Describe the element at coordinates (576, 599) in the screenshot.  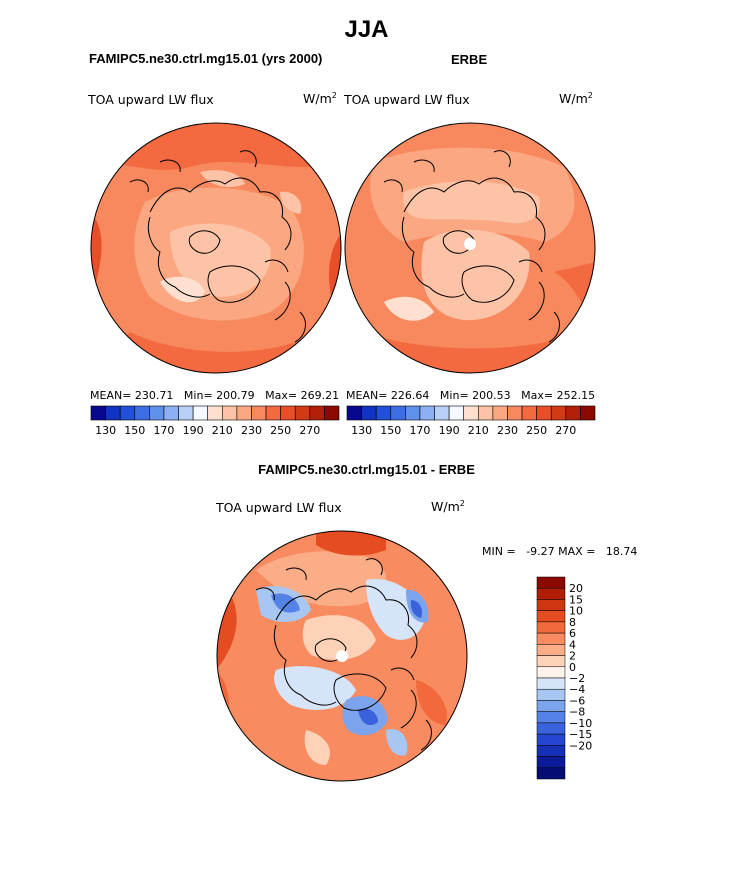
I see `diff-colorbar-tick-label: 15` at that location.